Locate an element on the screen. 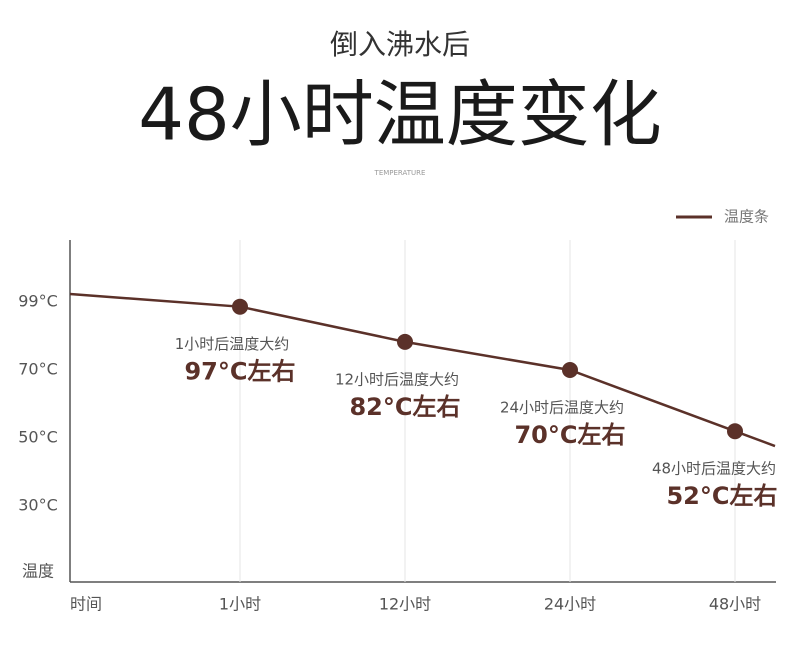 This screenshot has width=800, height=650. legend-label: 温度条 is located at coordinates (746, 217).